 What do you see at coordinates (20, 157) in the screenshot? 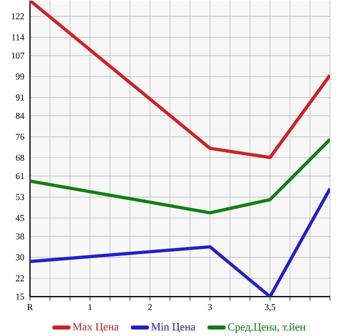
I see `y-tick-label: 68` at bounding box center [20, 157].